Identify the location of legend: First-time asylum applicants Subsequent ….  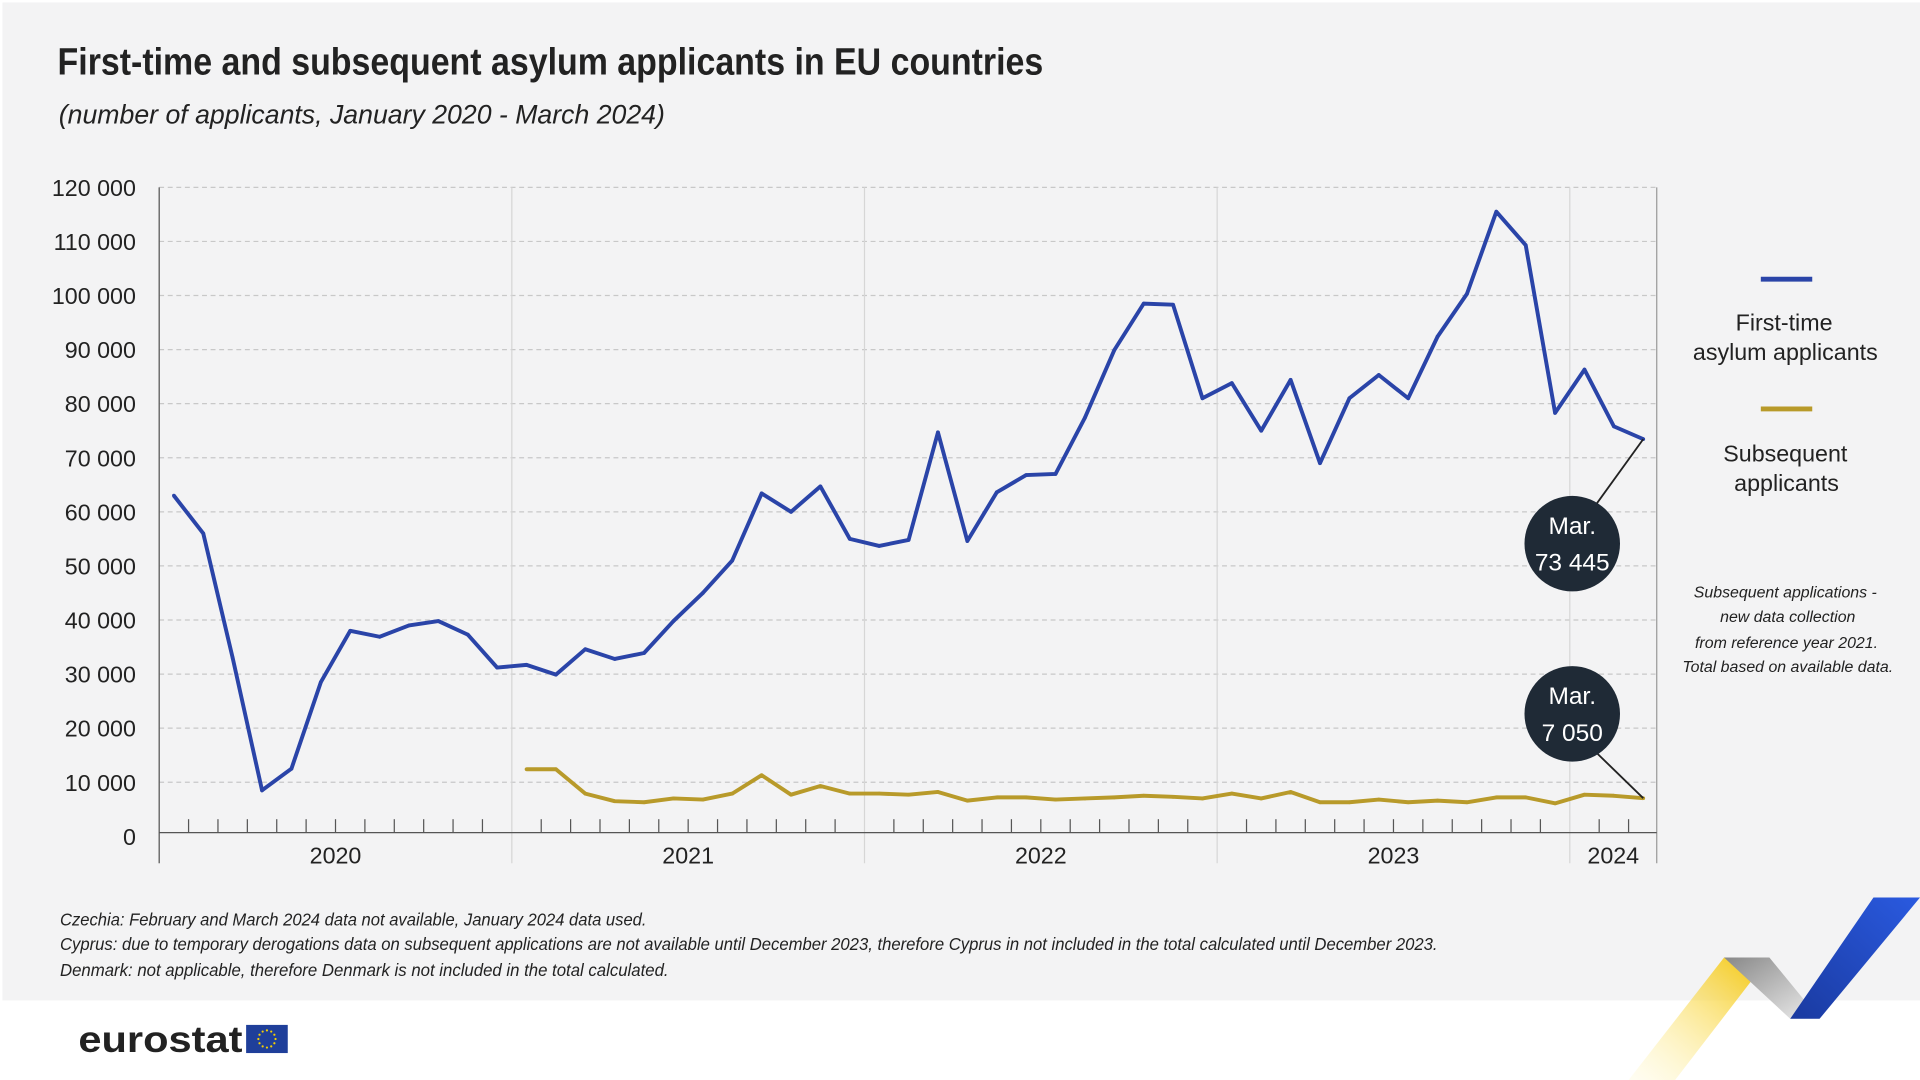
(1787, 476).